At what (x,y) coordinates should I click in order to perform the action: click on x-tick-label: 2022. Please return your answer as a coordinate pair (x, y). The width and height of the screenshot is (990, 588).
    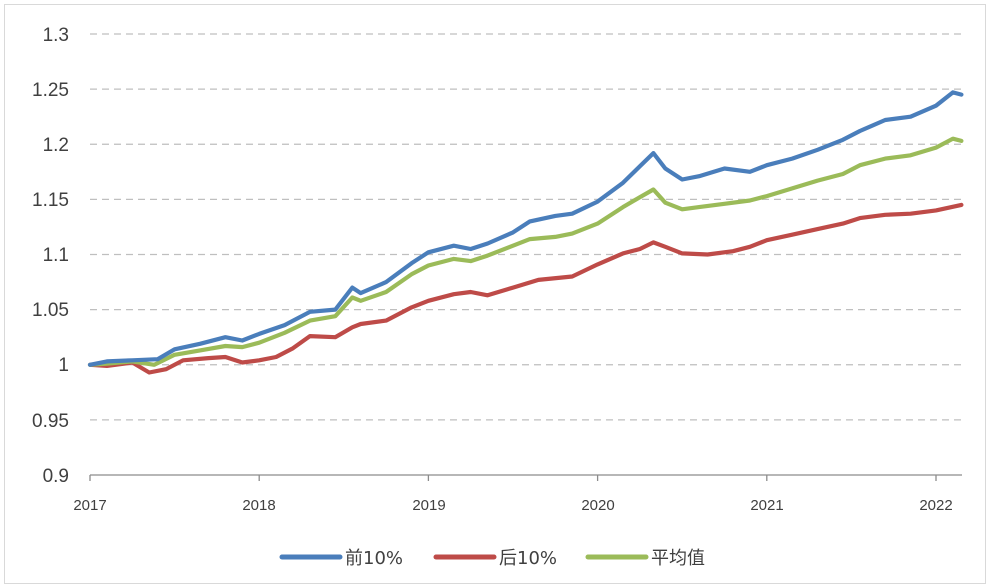
    Looking at the image, I should click on (935, 505).